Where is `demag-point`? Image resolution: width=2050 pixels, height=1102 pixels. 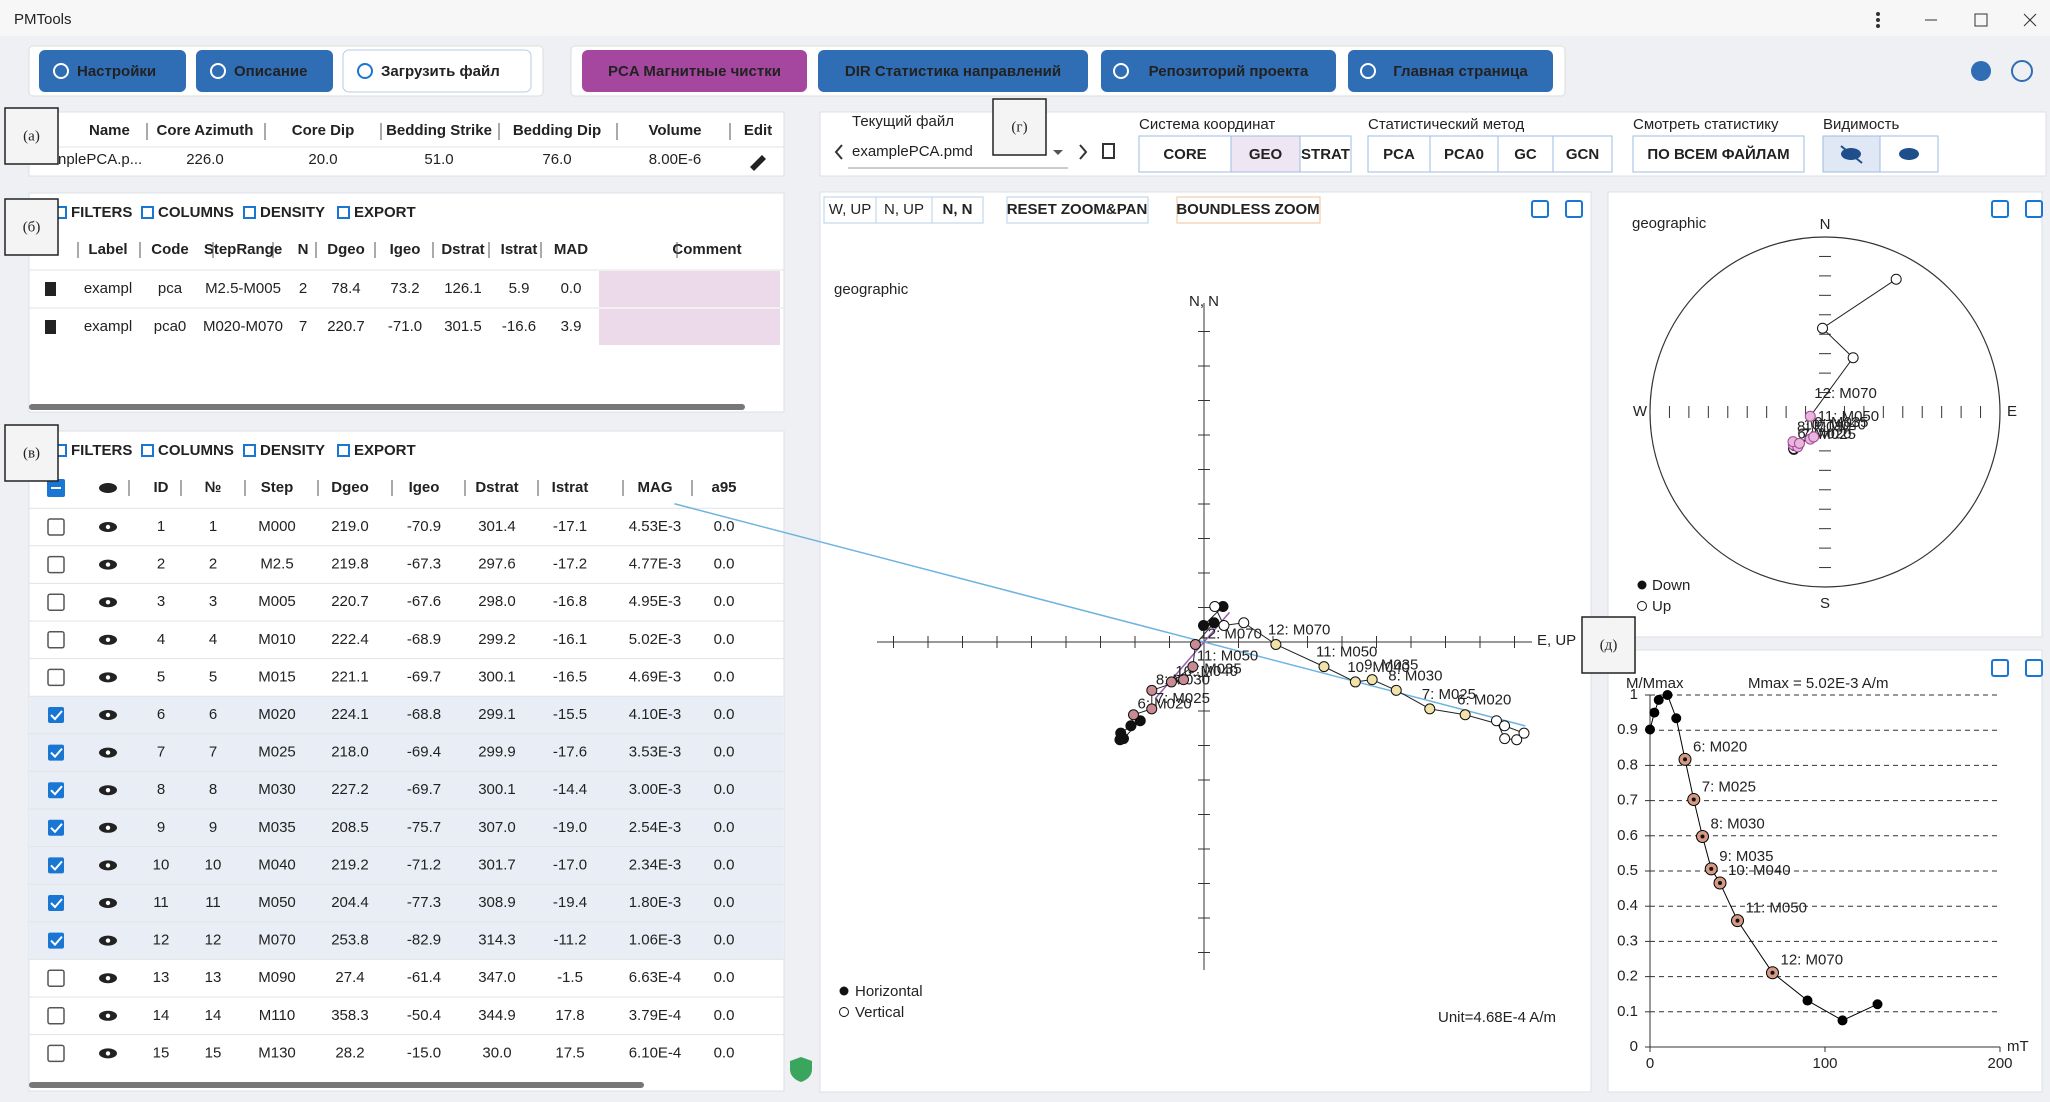
demag-point is located at coordinates (1658, 699).